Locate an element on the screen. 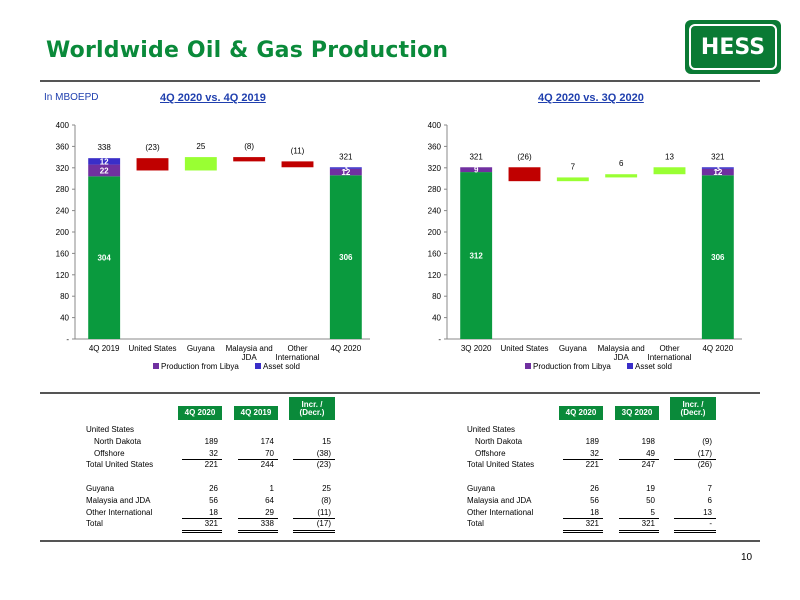  page-title: Worldwide Oil & Gas Production is located at coordinates (247, 50).